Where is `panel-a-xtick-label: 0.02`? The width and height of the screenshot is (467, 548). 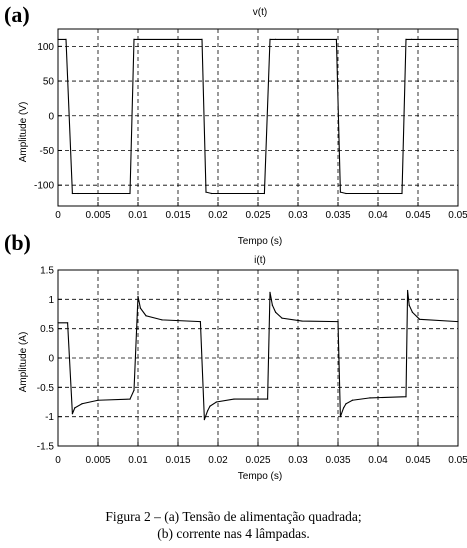 panel-a-xtick-label: 0.02 is located at coordinates (218, 215).